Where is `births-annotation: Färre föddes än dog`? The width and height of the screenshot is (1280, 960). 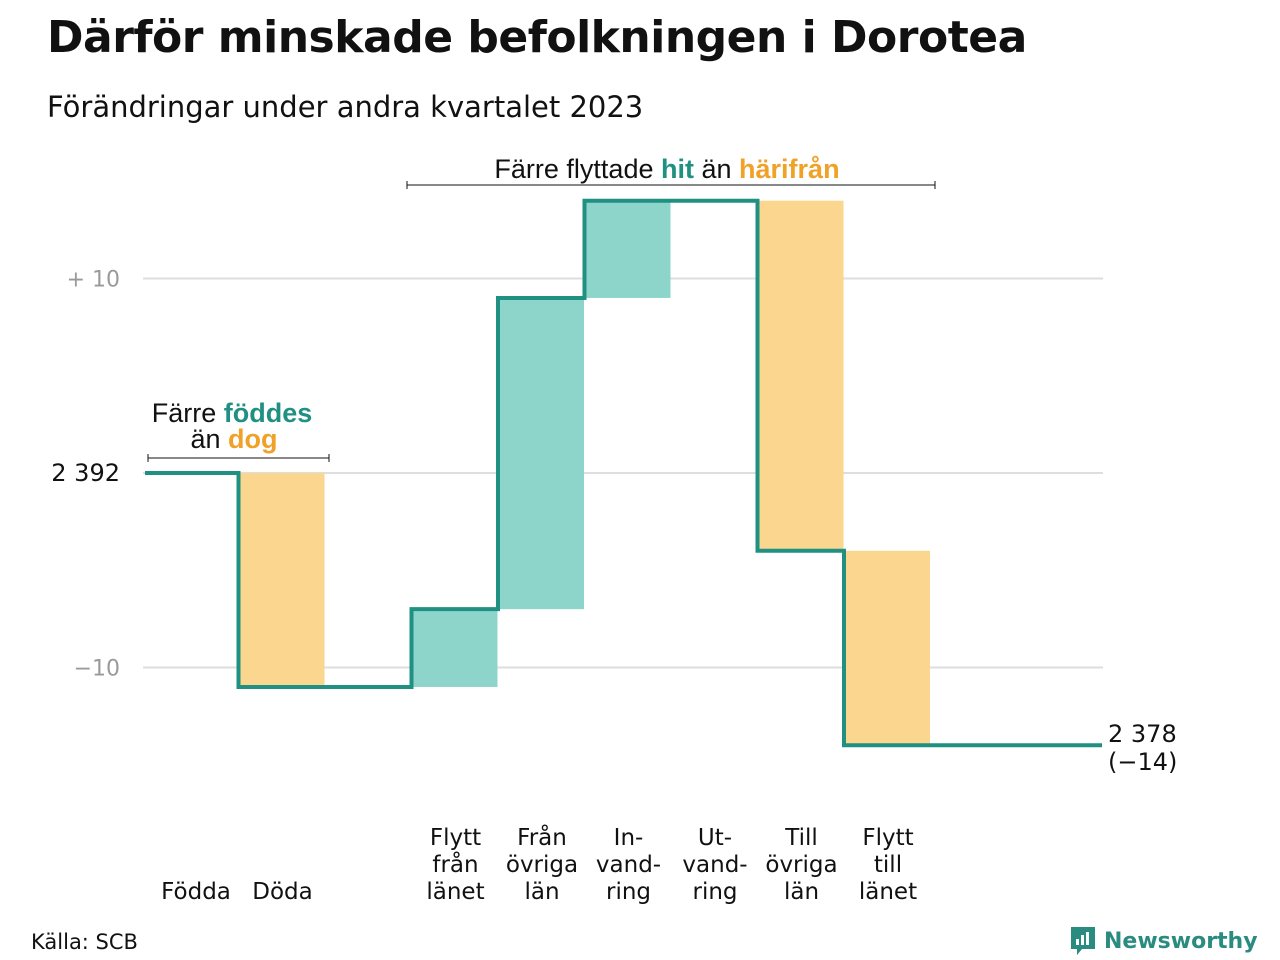 births-annotation: Färre föddes än dog is located at coordinates (238, 430).